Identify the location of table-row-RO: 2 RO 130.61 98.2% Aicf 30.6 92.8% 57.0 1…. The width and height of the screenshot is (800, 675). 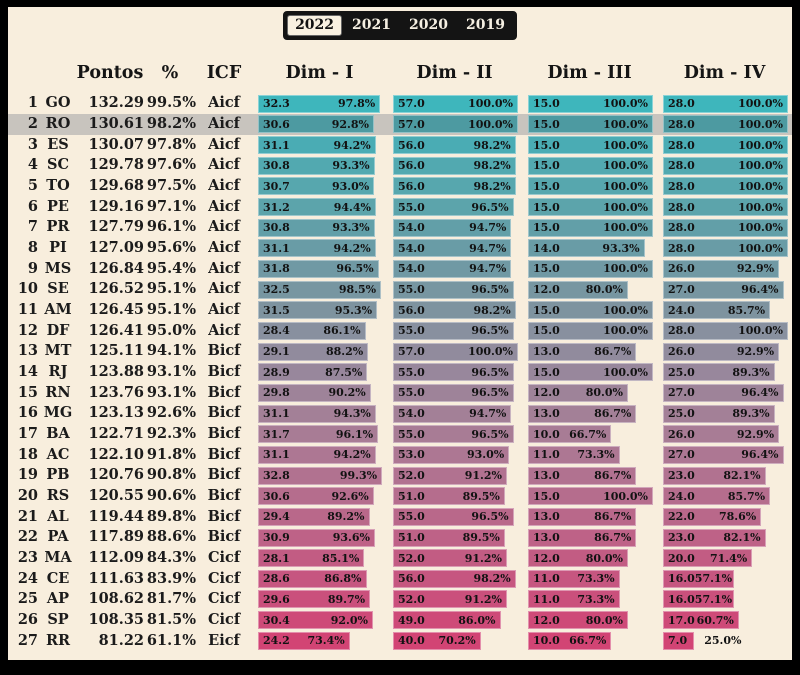
(400, 124).